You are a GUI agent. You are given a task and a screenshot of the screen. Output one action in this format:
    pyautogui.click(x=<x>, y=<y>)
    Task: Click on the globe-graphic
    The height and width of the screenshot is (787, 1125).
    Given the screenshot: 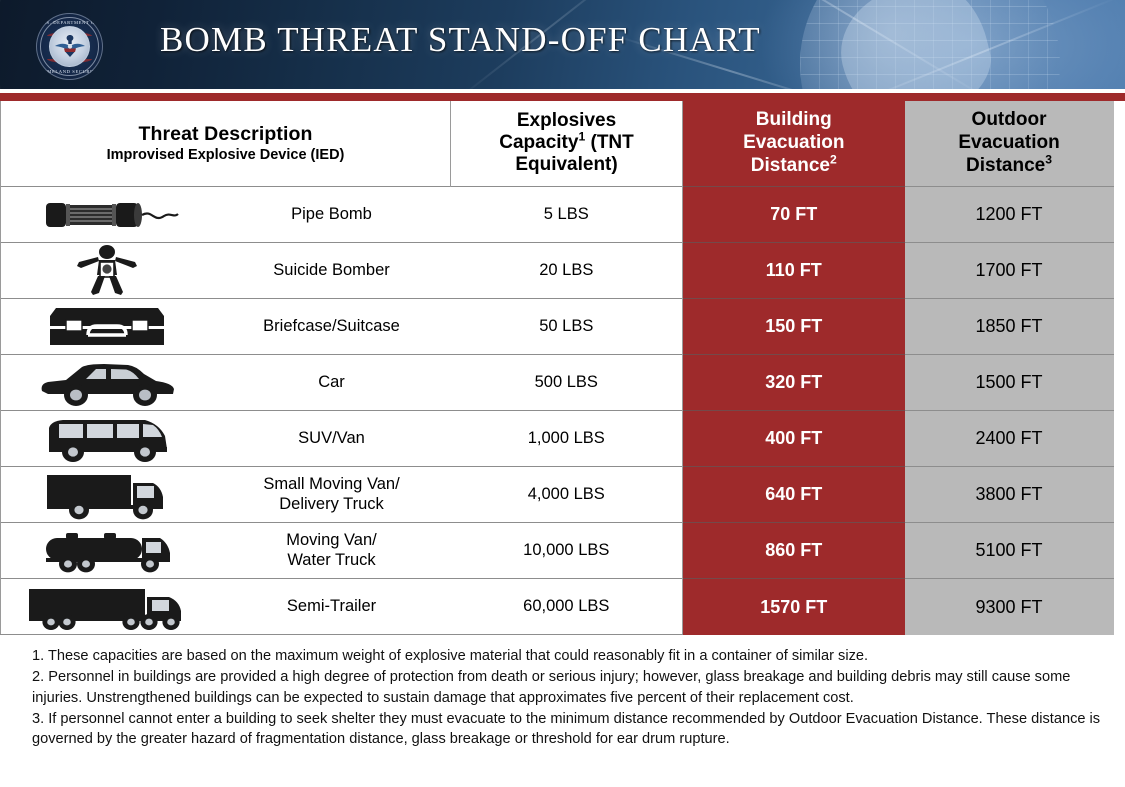 What is the action you would take?
    pyautogui.click(x=930, y=44)
    